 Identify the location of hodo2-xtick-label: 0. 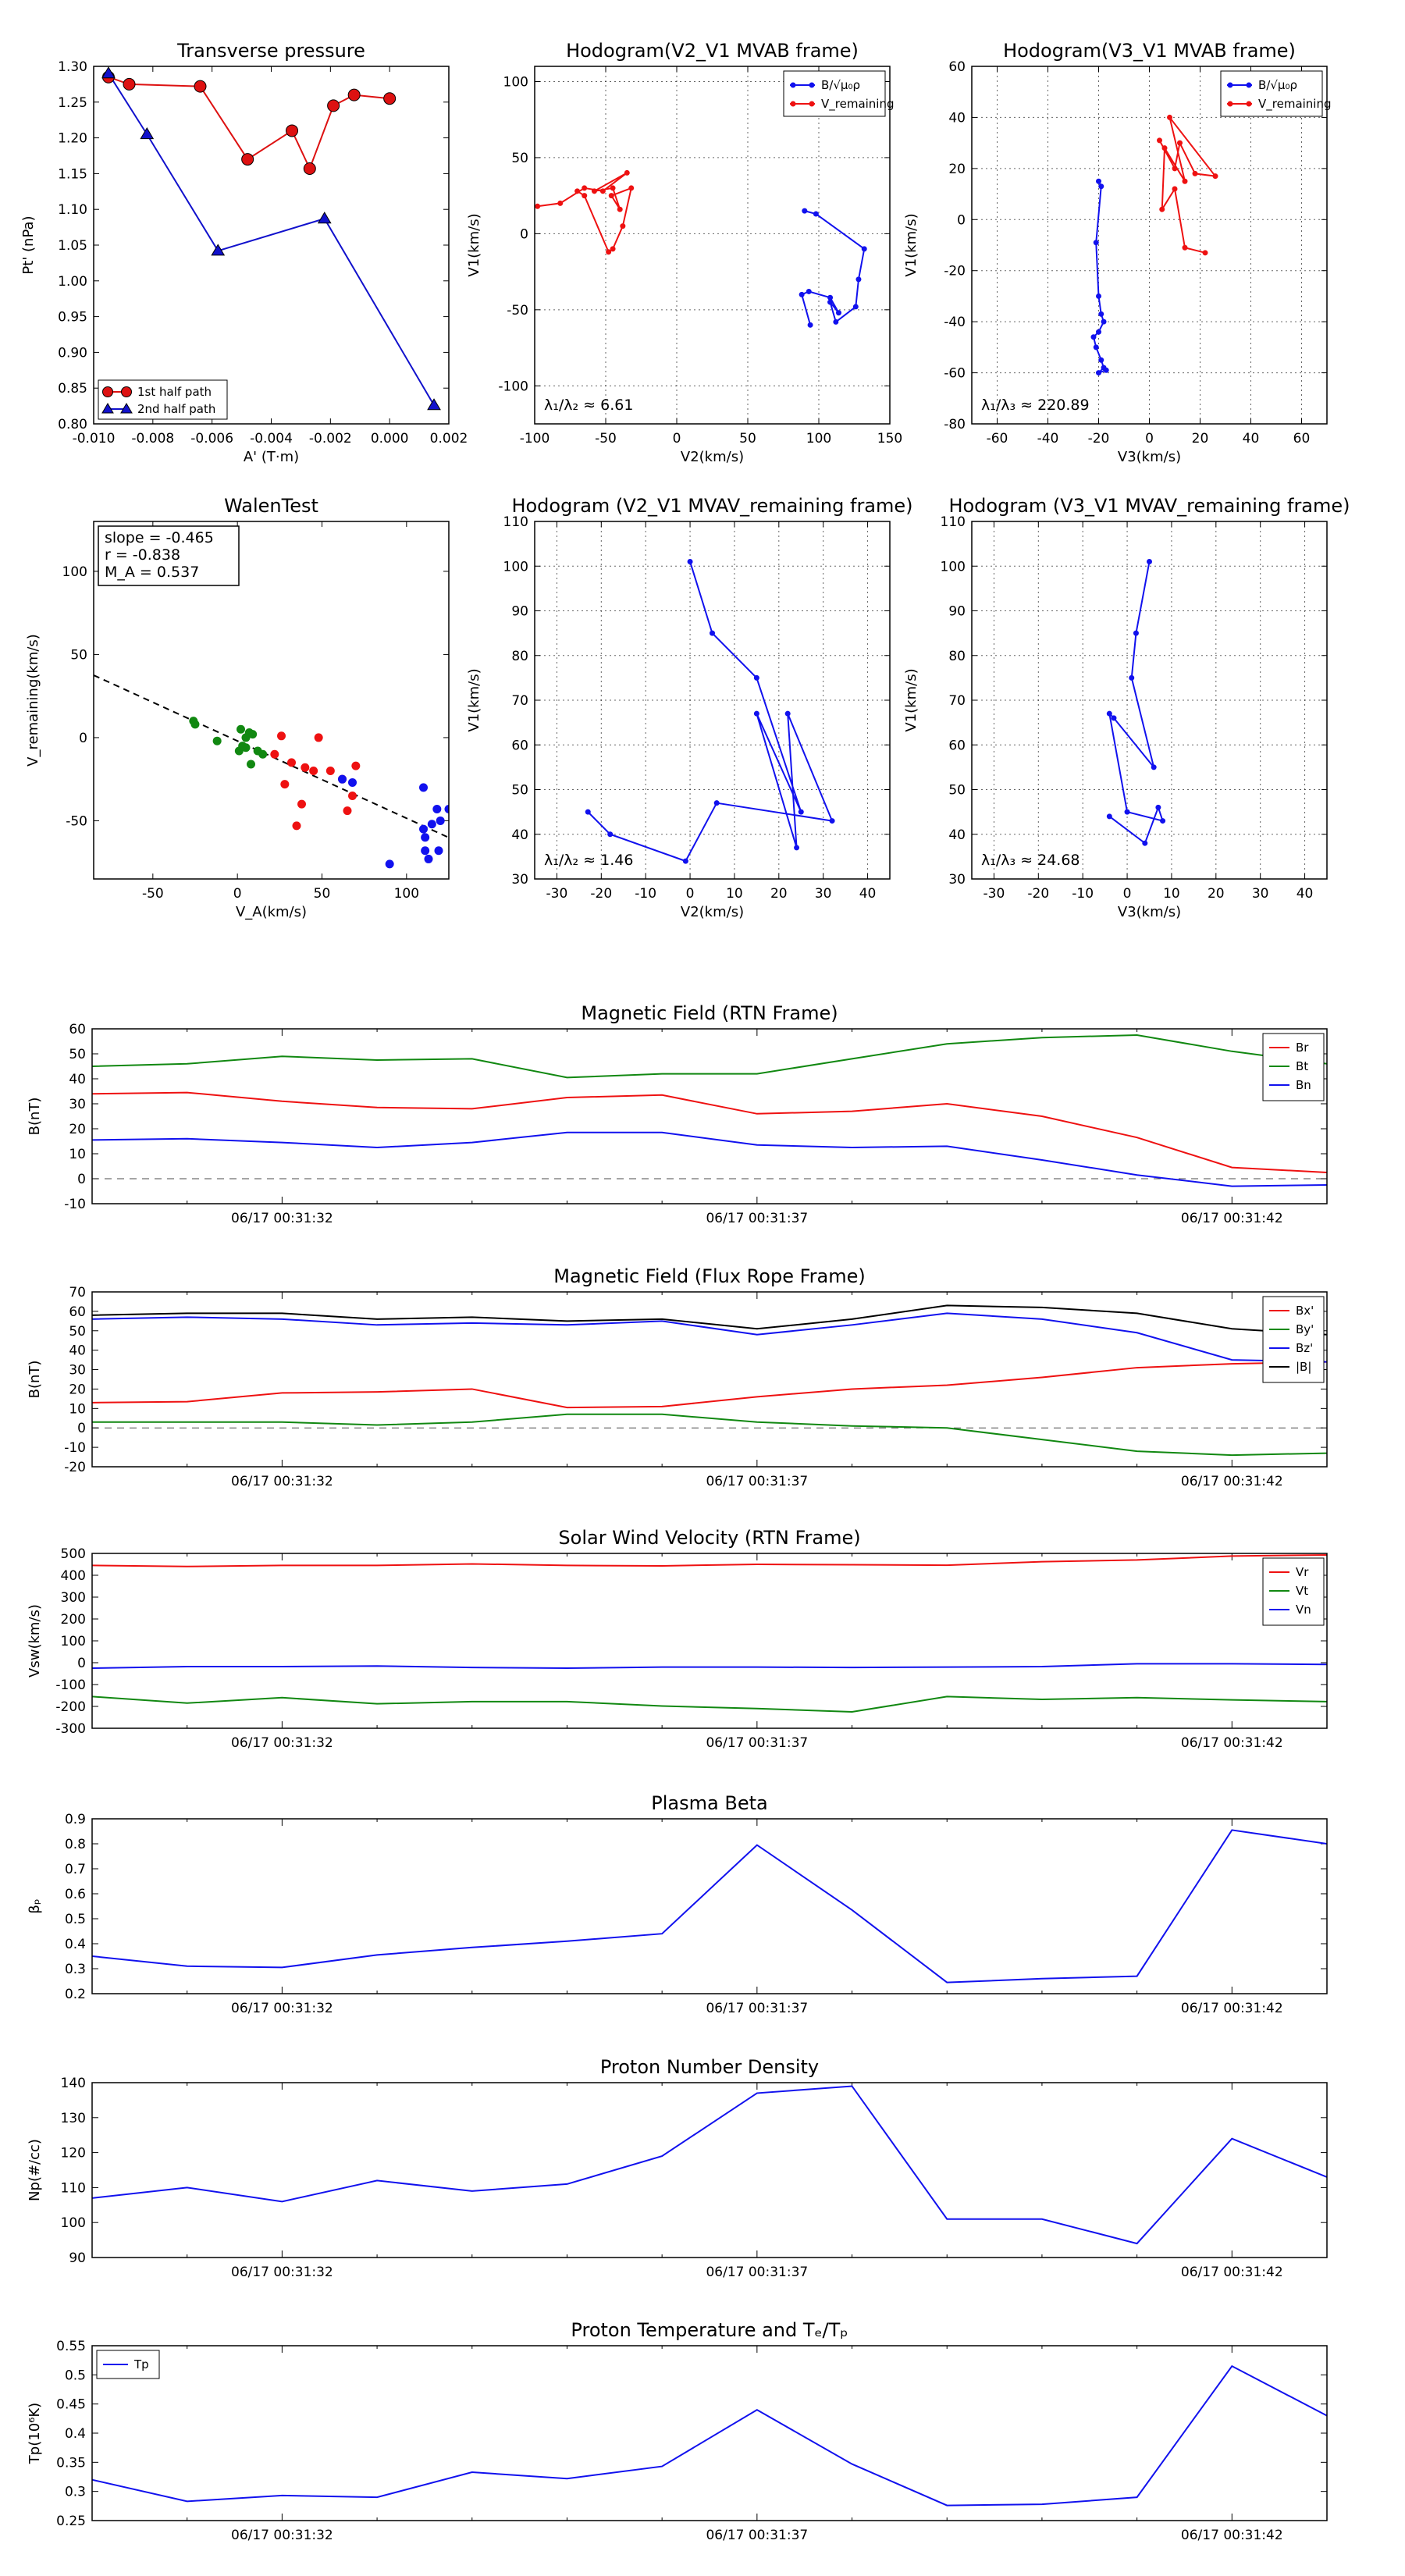
(1150, 439).